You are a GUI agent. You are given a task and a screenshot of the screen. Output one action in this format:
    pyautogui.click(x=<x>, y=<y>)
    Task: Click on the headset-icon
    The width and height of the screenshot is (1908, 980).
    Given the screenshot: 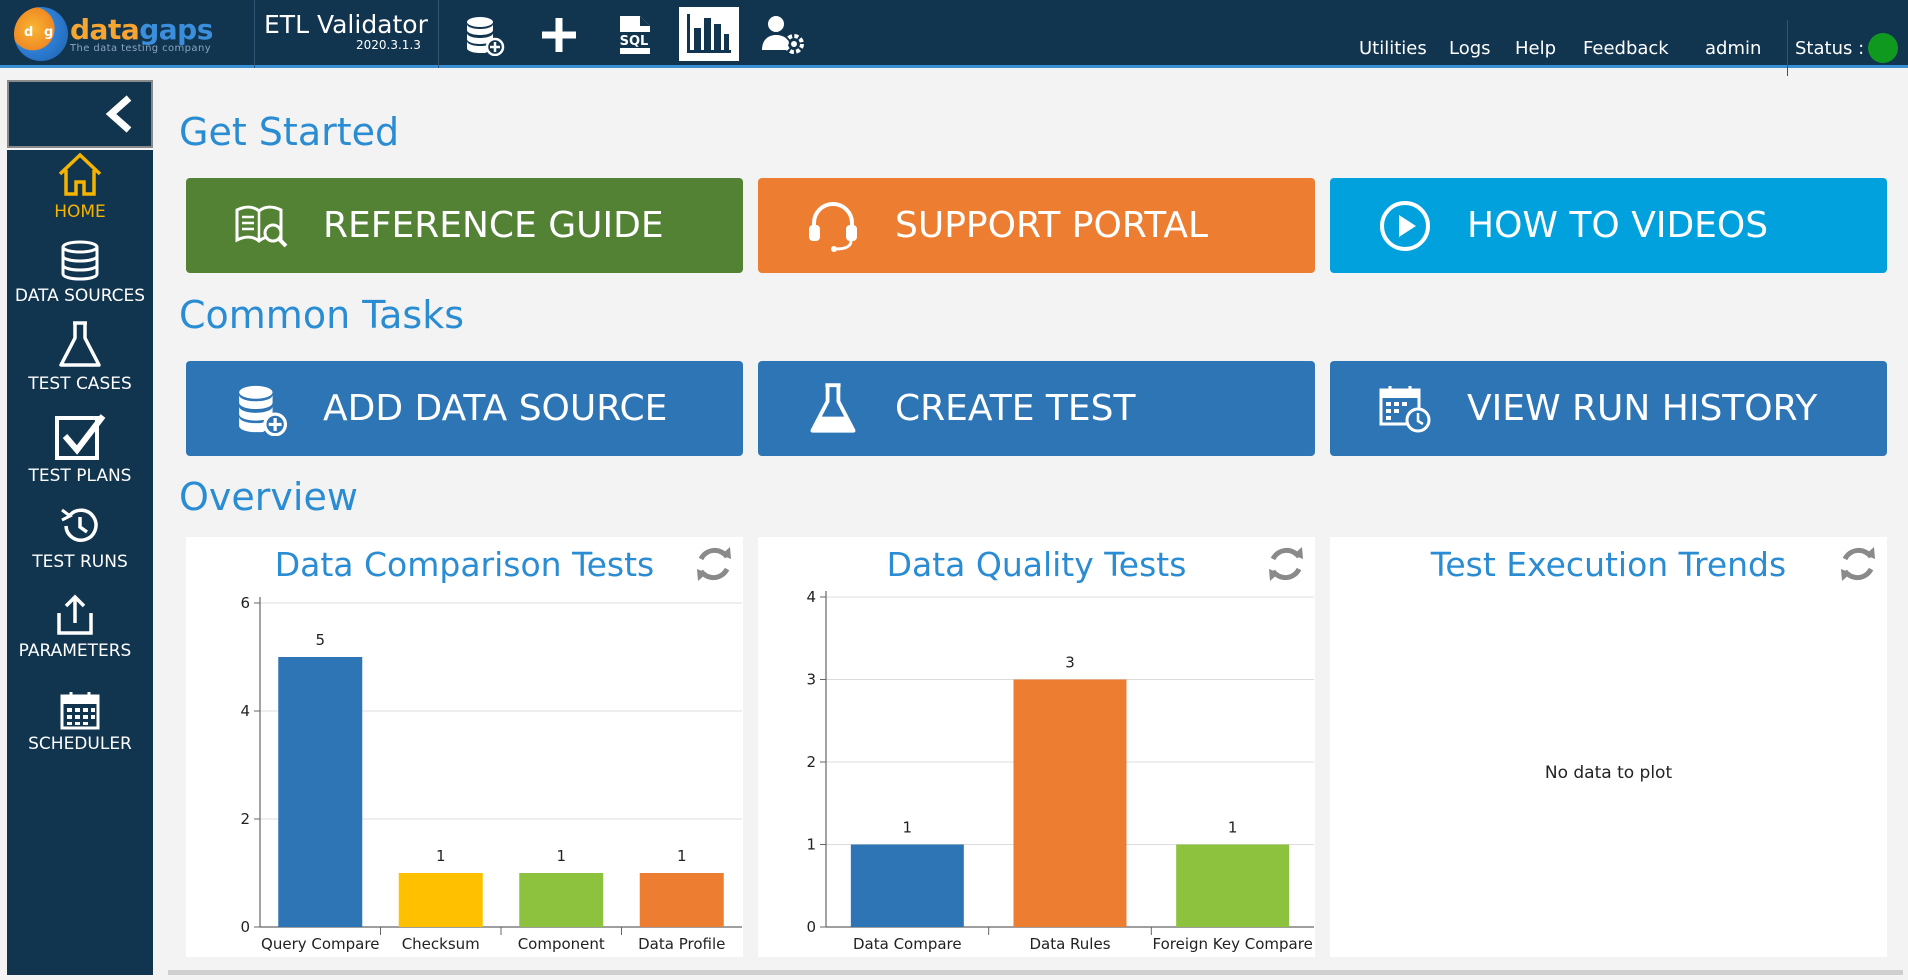 What is the action you would take?
    pyautogui.click(x=833, y=226)
    